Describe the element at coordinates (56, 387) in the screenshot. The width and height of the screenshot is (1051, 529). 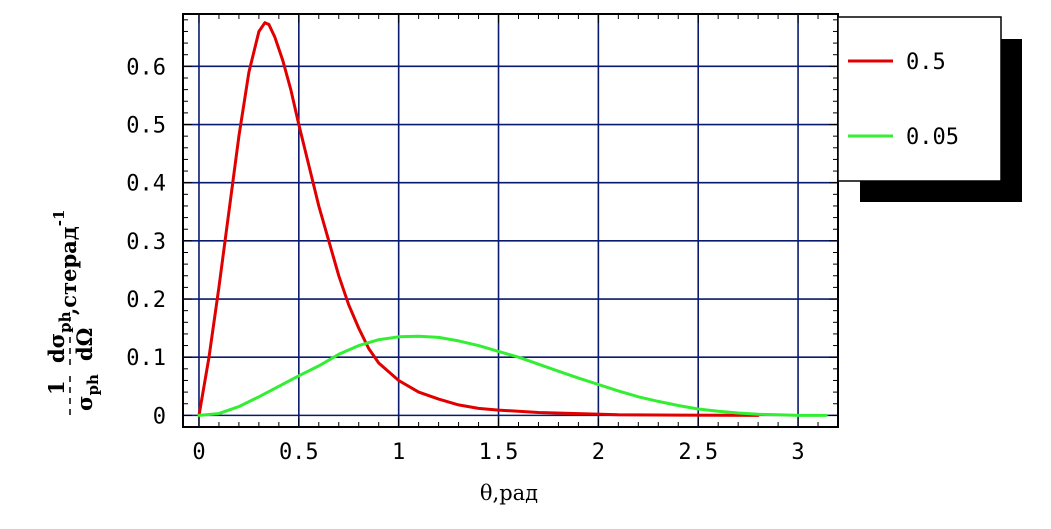
I see `y-label-numerator-left: 1` at that location.